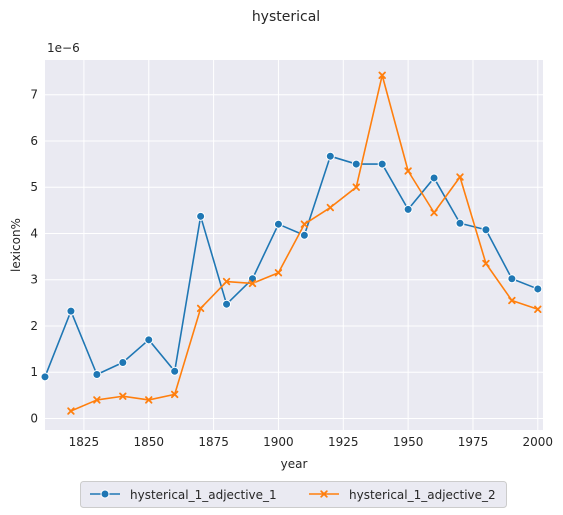 The height and width of the screenshot is (515, 563). What do you see at coordinates (538, 442) in the screenshot?
I see `x-tick-label: 2000` at bounding box center [538, 442].